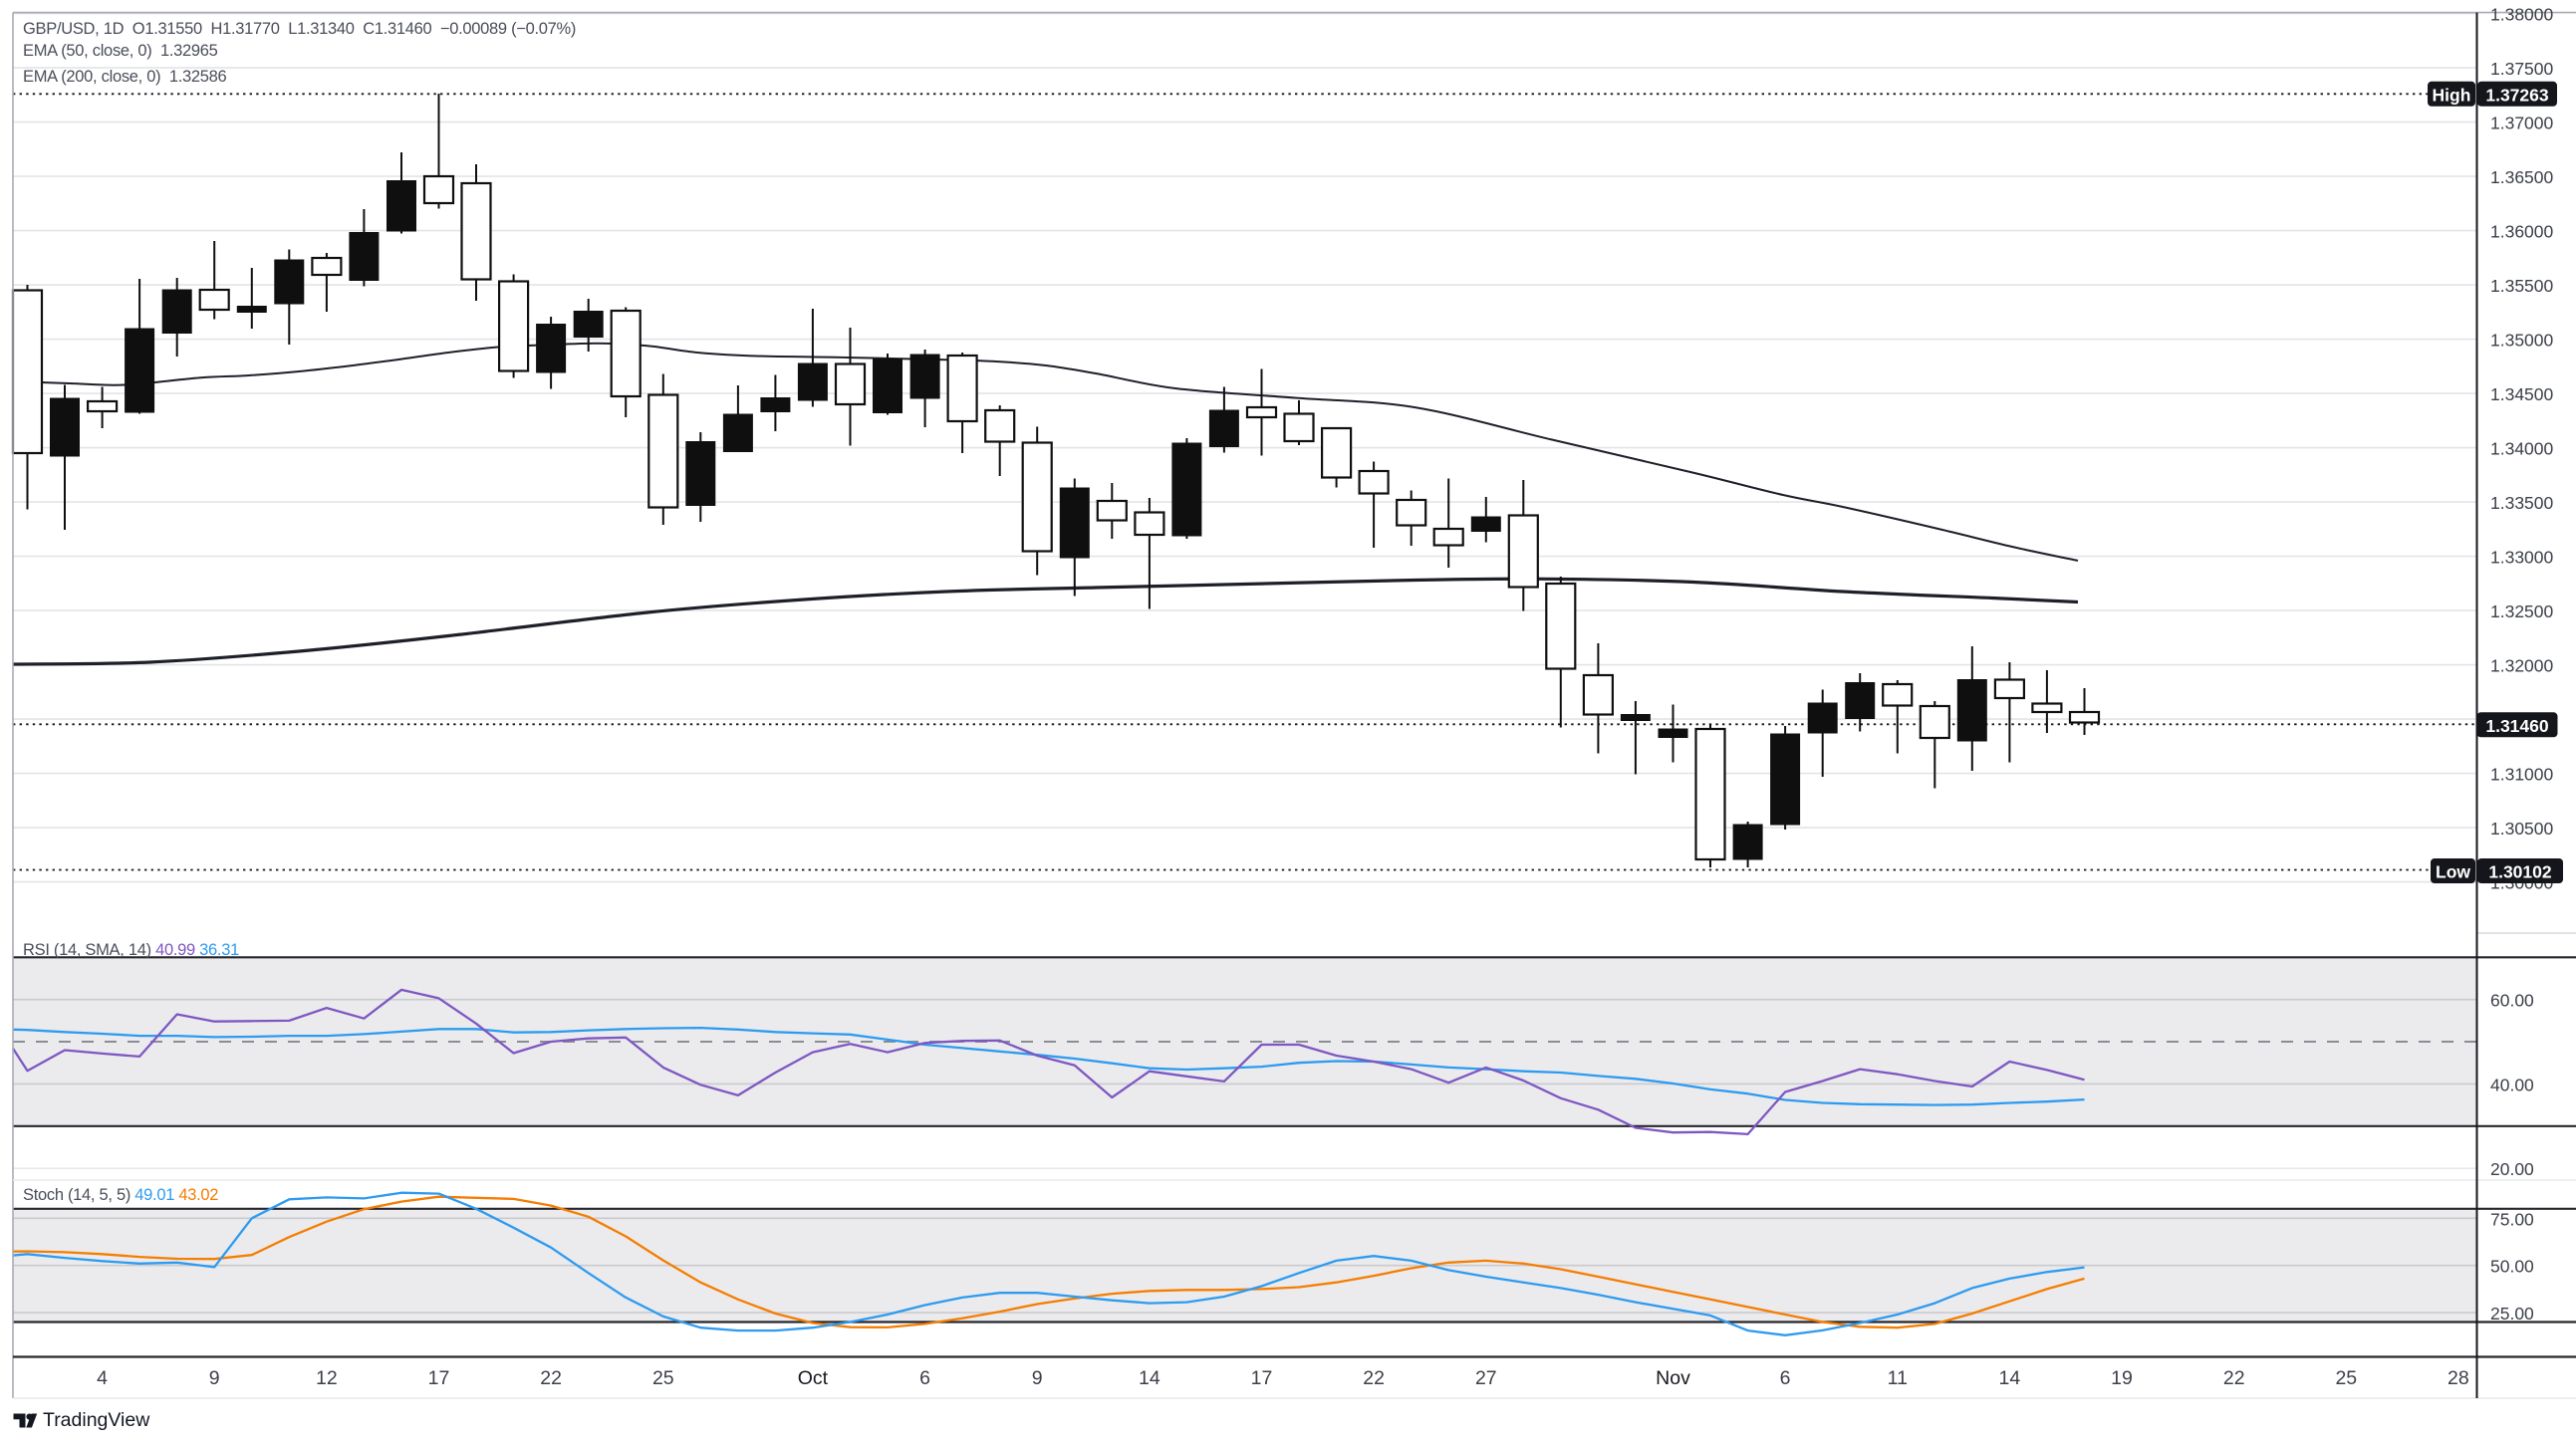 The width and height of the screenshot is (2576, 1442). What do you see at coordinates (2522, 286) in the screenshot?
I see `svg-text: 1.35500` at bounding box center [2522, 286].